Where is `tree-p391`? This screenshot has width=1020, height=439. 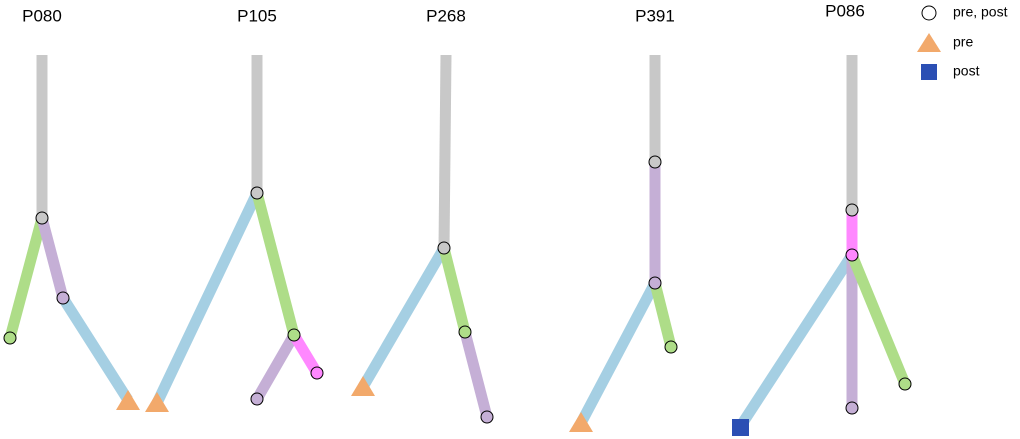
tree-p391 is located at coordinates (623, 243).